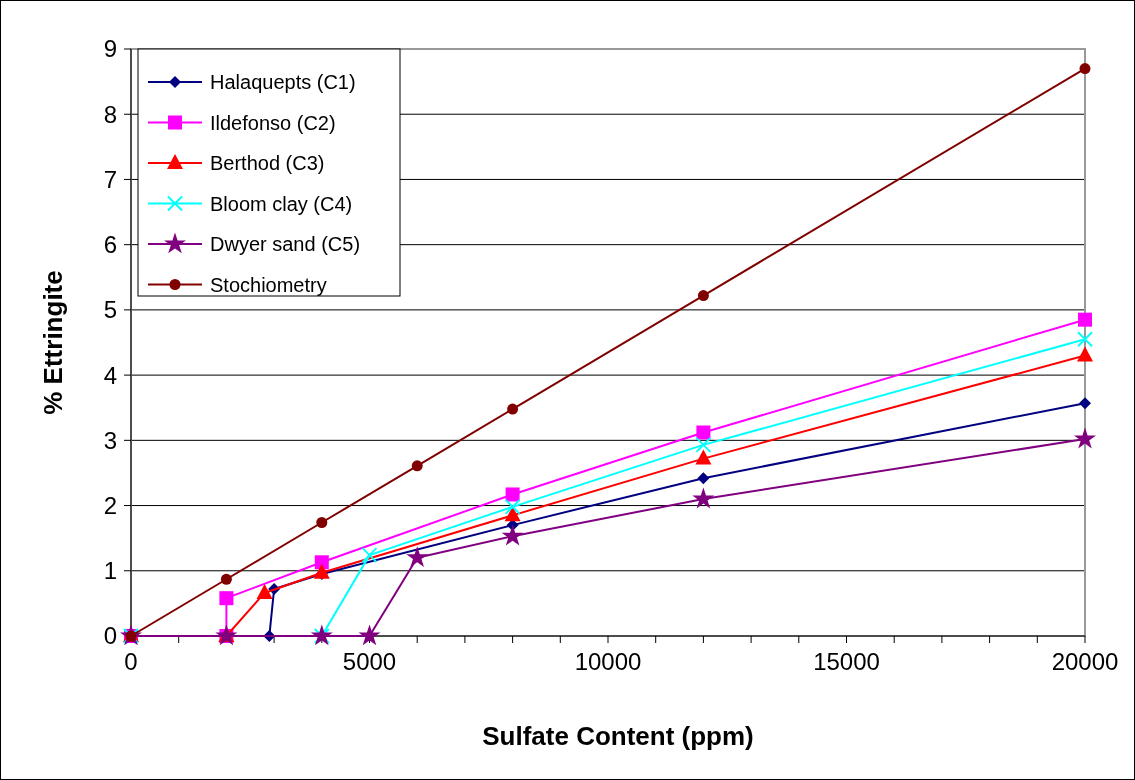  What do you see at coordinates (110, 375) in the screenshot?
I see `y-tick-label: 4` at bounding box center [110, 375].